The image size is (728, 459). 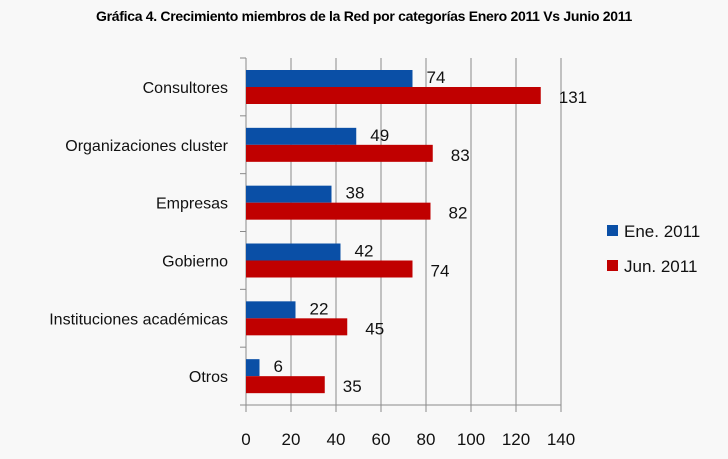 What do you see at coordinates (471, 439) in the screenshot?
I see `x-tick-label: 100` at bounding box center [471, 439].